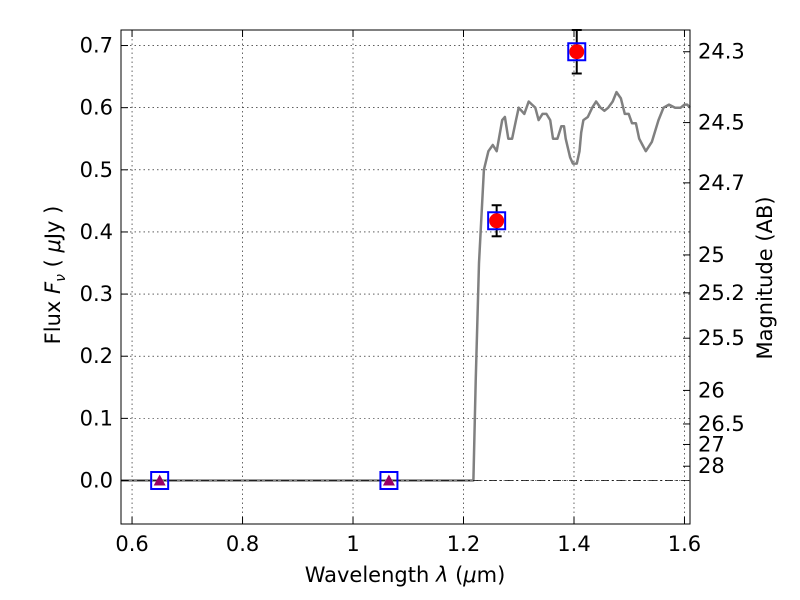 Image resolution: width=800 pixels, height=600 pixels. What do you see at coordinates (96, 46) in the screenshot?
I see `y-tick-label: 0.7` at bounding box center [96, 46].